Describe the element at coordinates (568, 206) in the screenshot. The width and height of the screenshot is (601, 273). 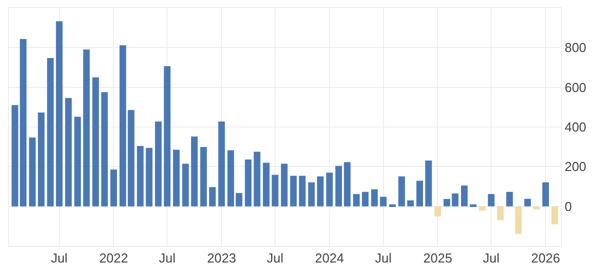
I see `y-tick-label: 0` at that location.